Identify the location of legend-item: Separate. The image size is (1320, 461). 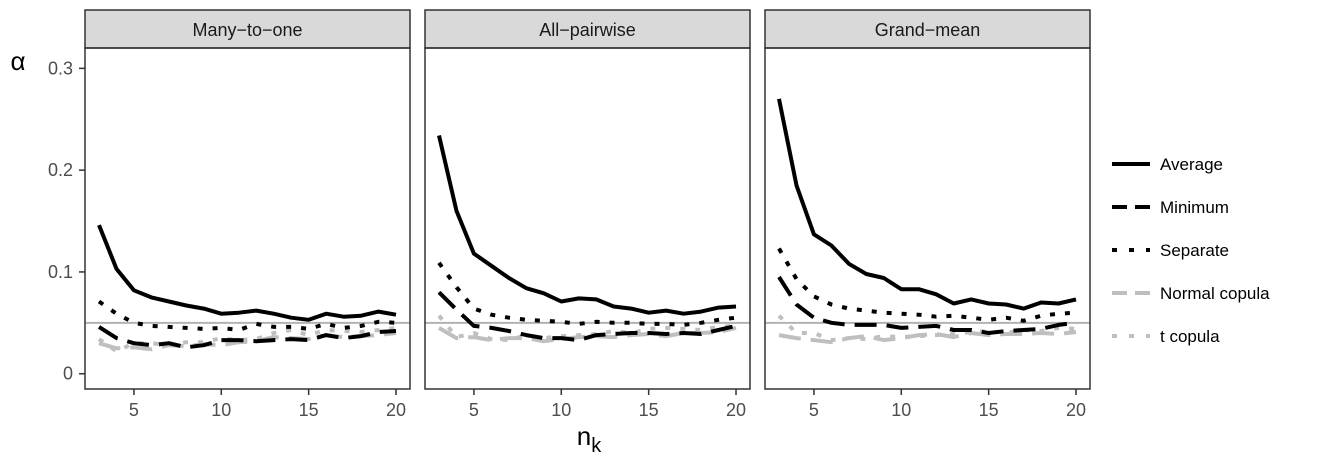
(1170, 250).